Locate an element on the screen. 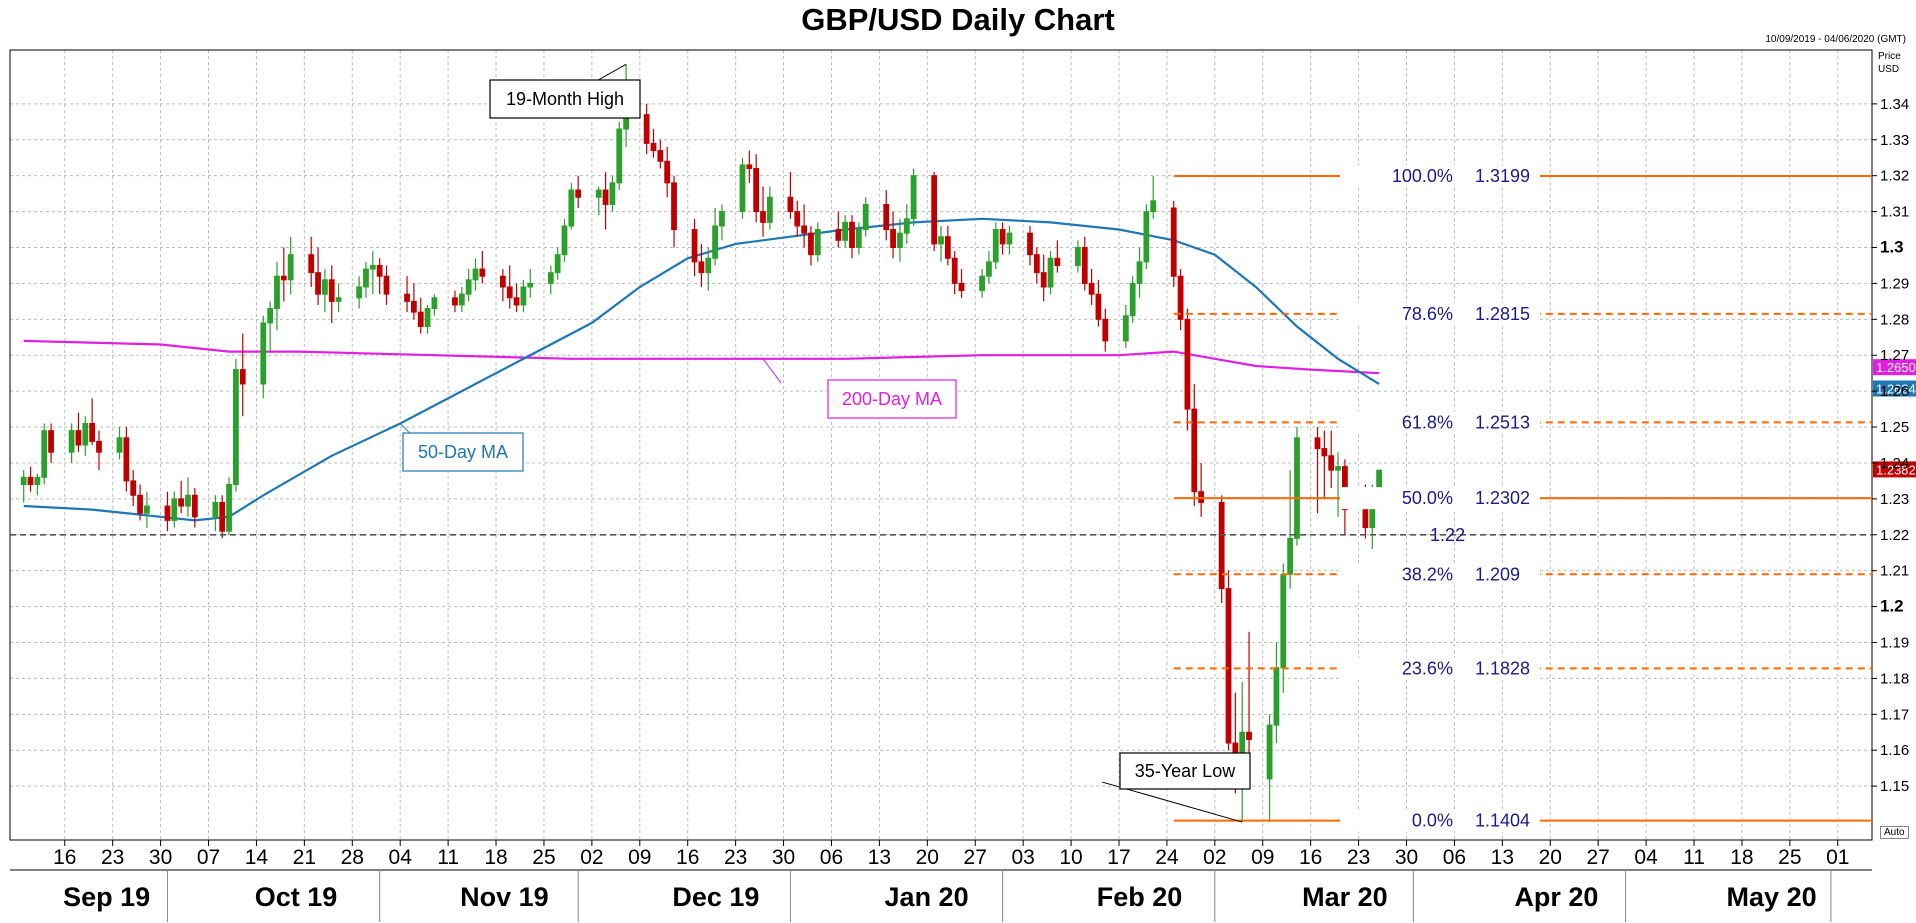 This screenshot has height=923, width=1916. y-tick-label: 1.32 is located at coordinates (1894, 176).